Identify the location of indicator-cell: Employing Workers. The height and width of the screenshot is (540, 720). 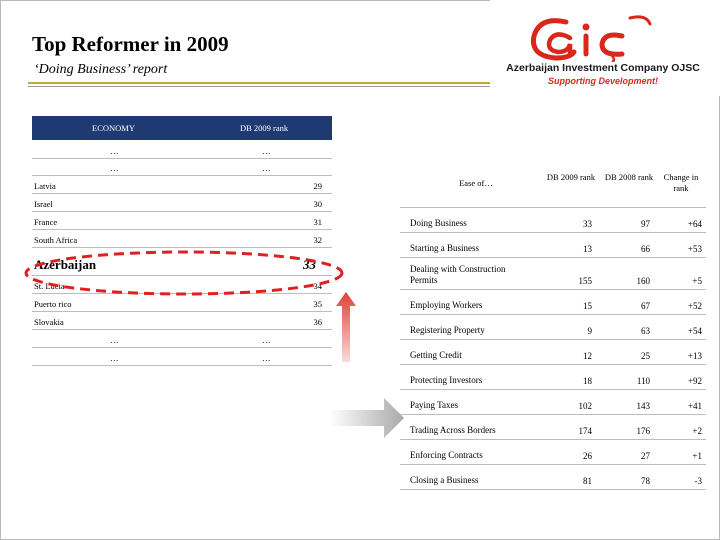
(446, 305).